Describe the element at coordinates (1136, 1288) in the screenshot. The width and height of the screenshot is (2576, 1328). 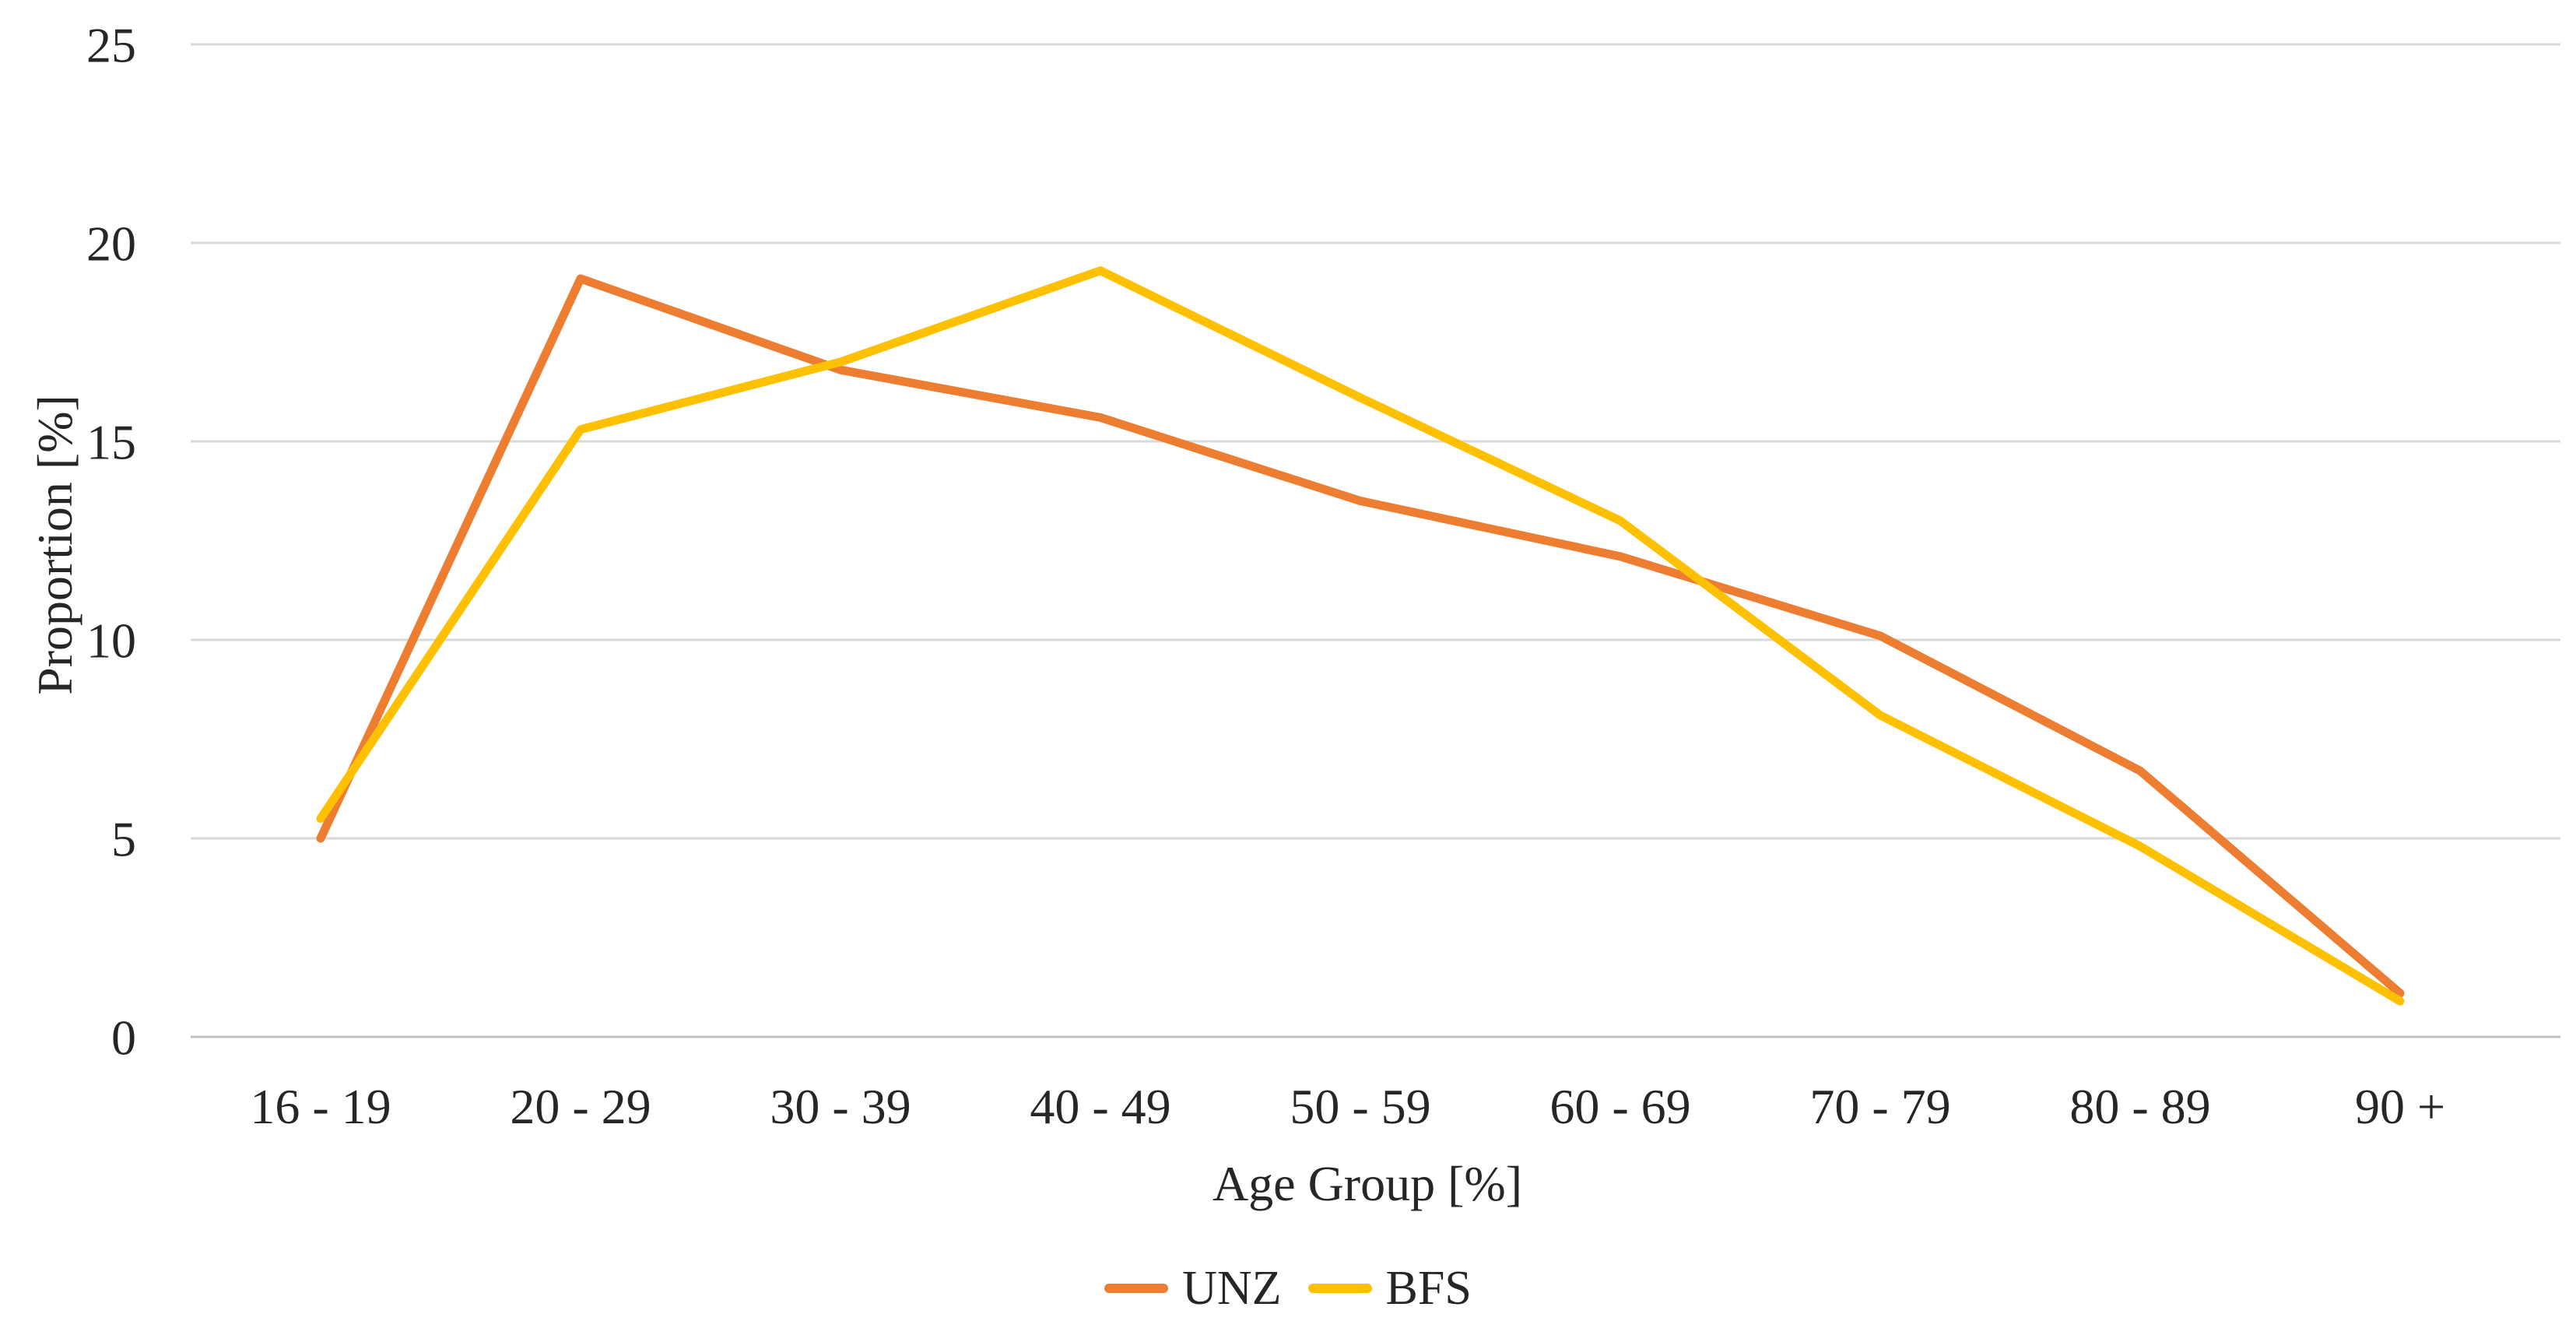
I see `legend-line-swatch-unz` at that location.